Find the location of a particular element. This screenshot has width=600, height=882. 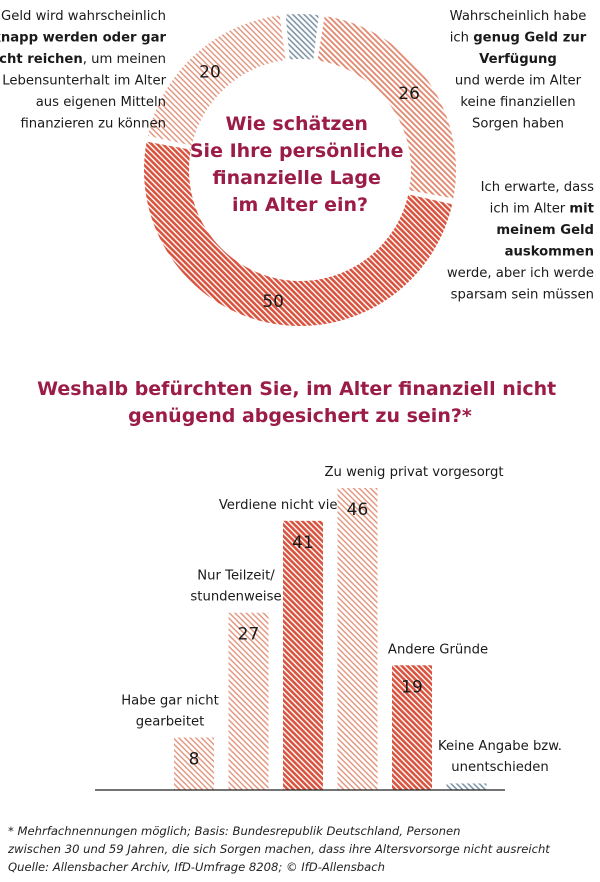

bar-label-line: stundenweise is located at coordinates (235, 597).